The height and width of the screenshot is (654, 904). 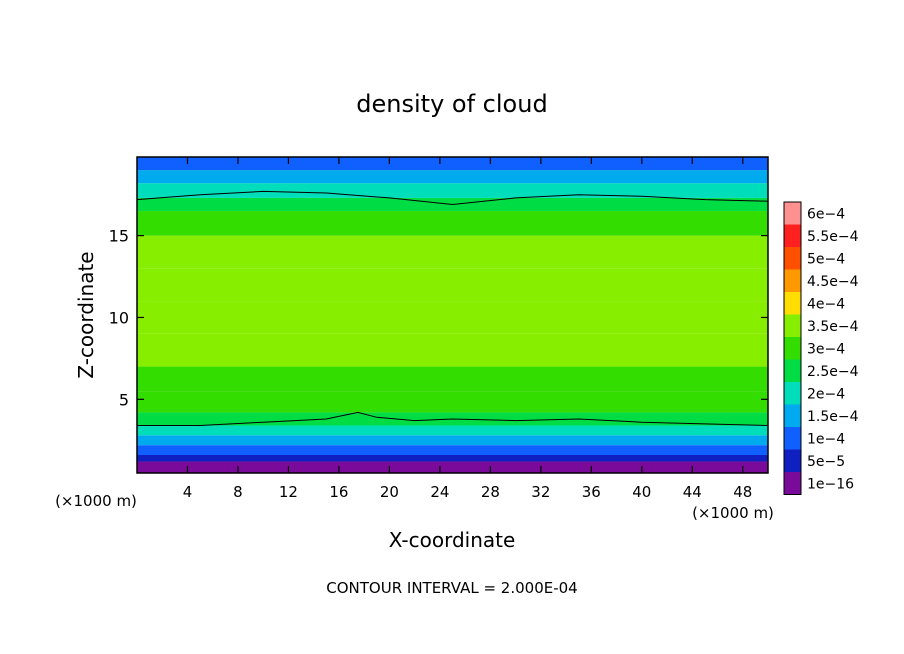 I want to click on x-tick-label: 12, so click(x=288, y=492).